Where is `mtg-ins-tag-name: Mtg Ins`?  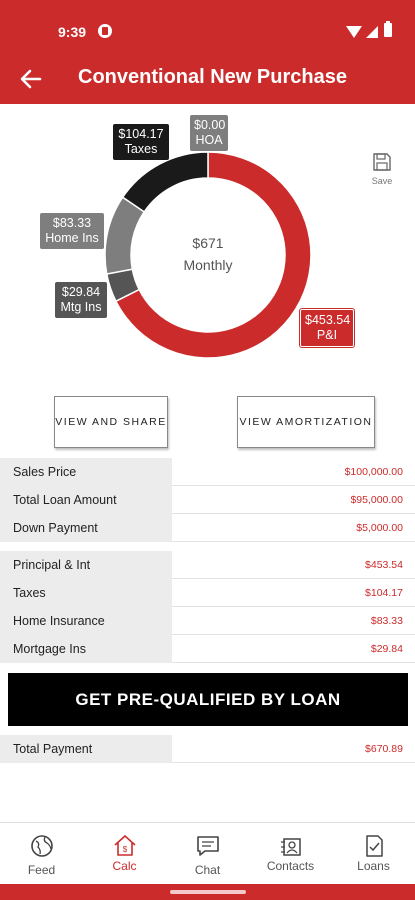
mtg-ins-tag-name: Mtg Ins is located at coordinates (81, 307).